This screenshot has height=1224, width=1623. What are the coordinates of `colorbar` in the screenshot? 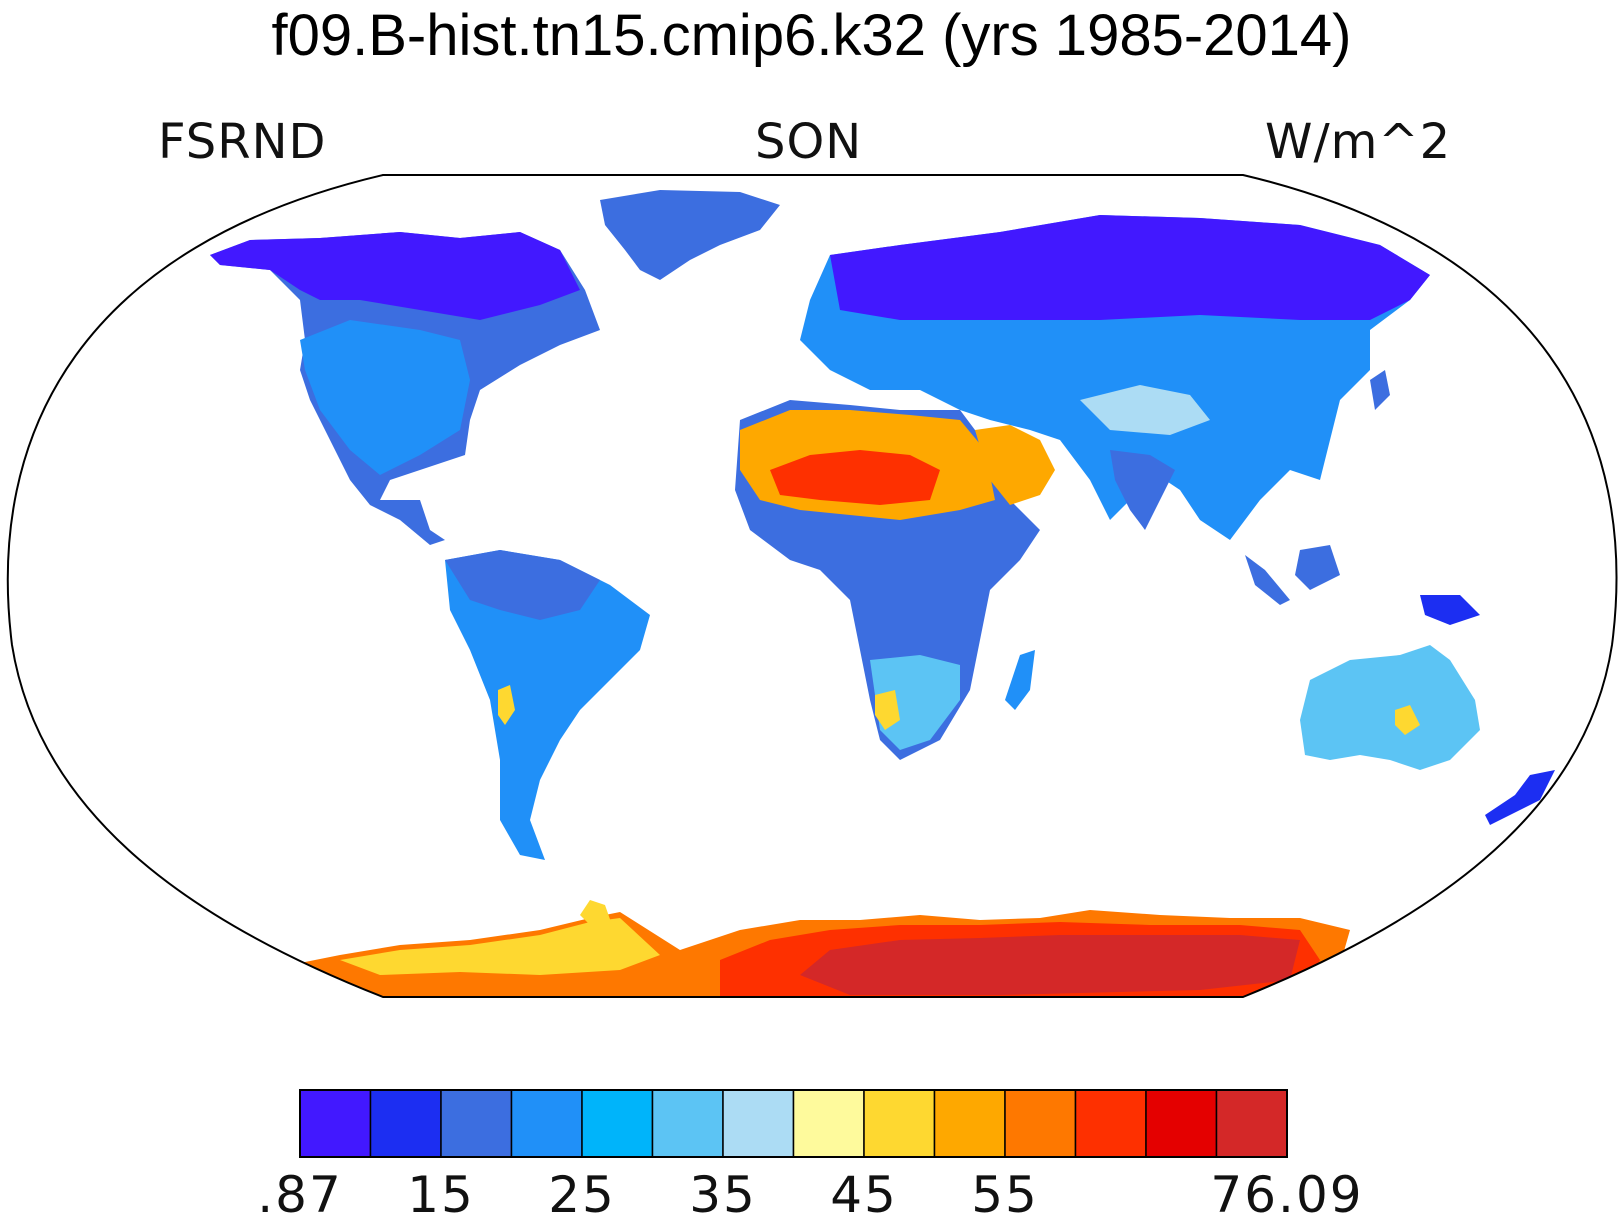 It's located at (793, 1123).